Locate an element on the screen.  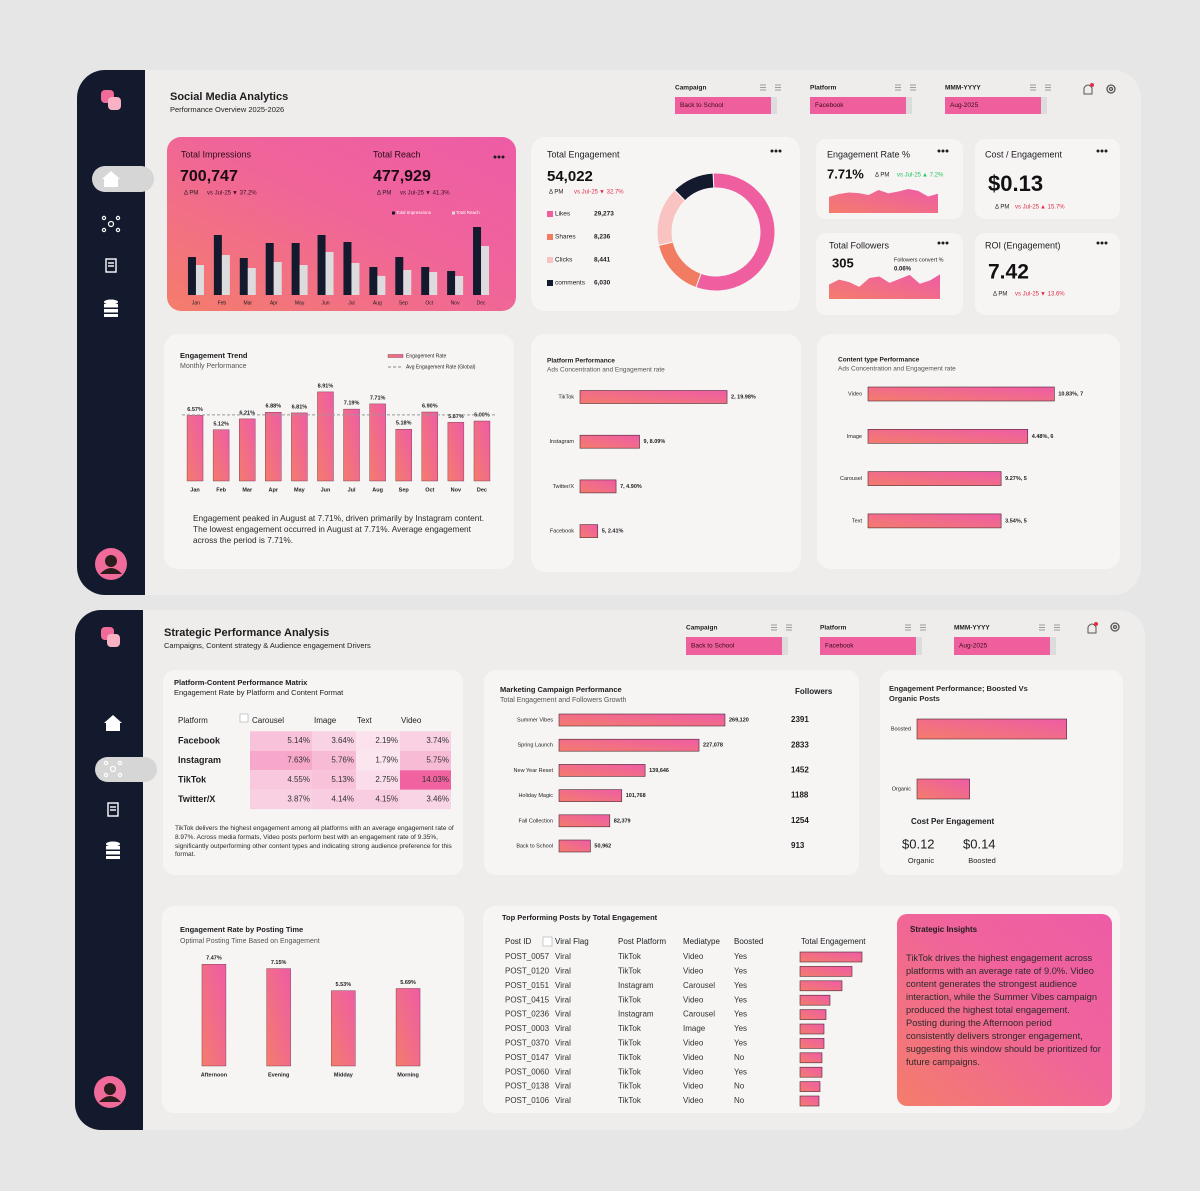
kpi-label: Total Impressions is located at coordinates (216, 154).